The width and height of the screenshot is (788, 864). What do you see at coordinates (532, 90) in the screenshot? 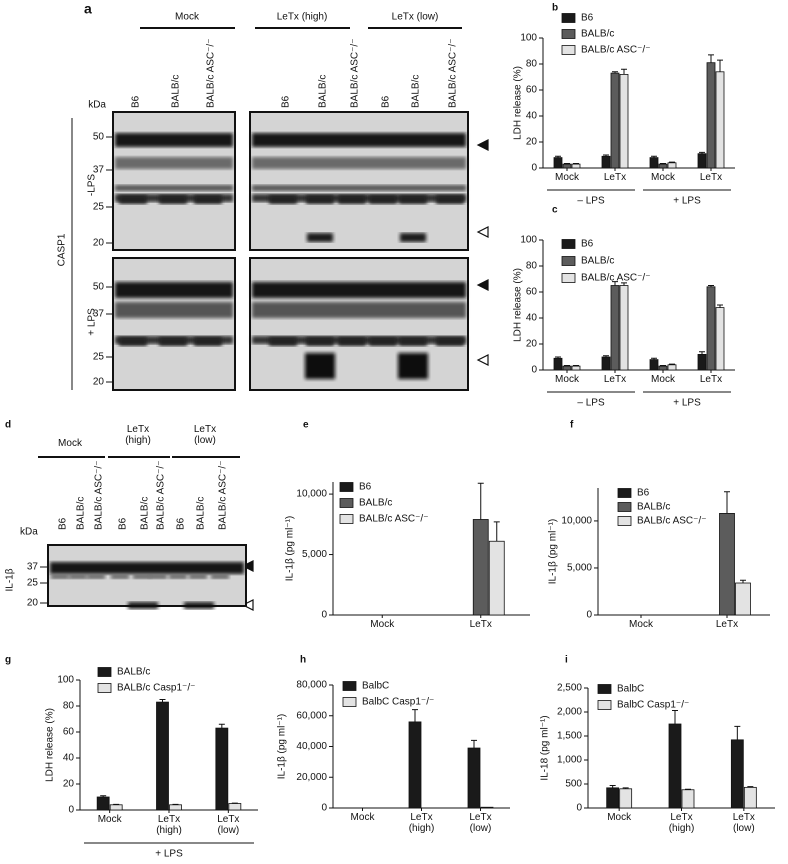
I see `y-tick-label: 60` at bounding box center [532, 90].